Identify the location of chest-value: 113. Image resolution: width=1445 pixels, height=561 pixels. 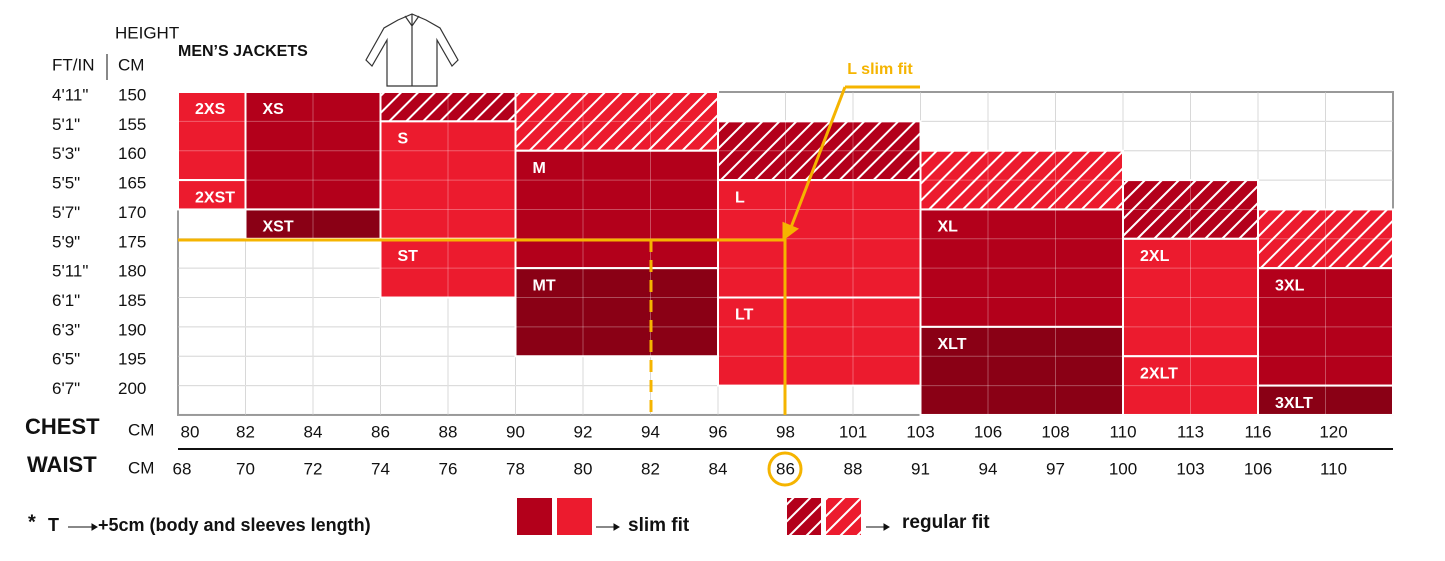
(1190, 431).